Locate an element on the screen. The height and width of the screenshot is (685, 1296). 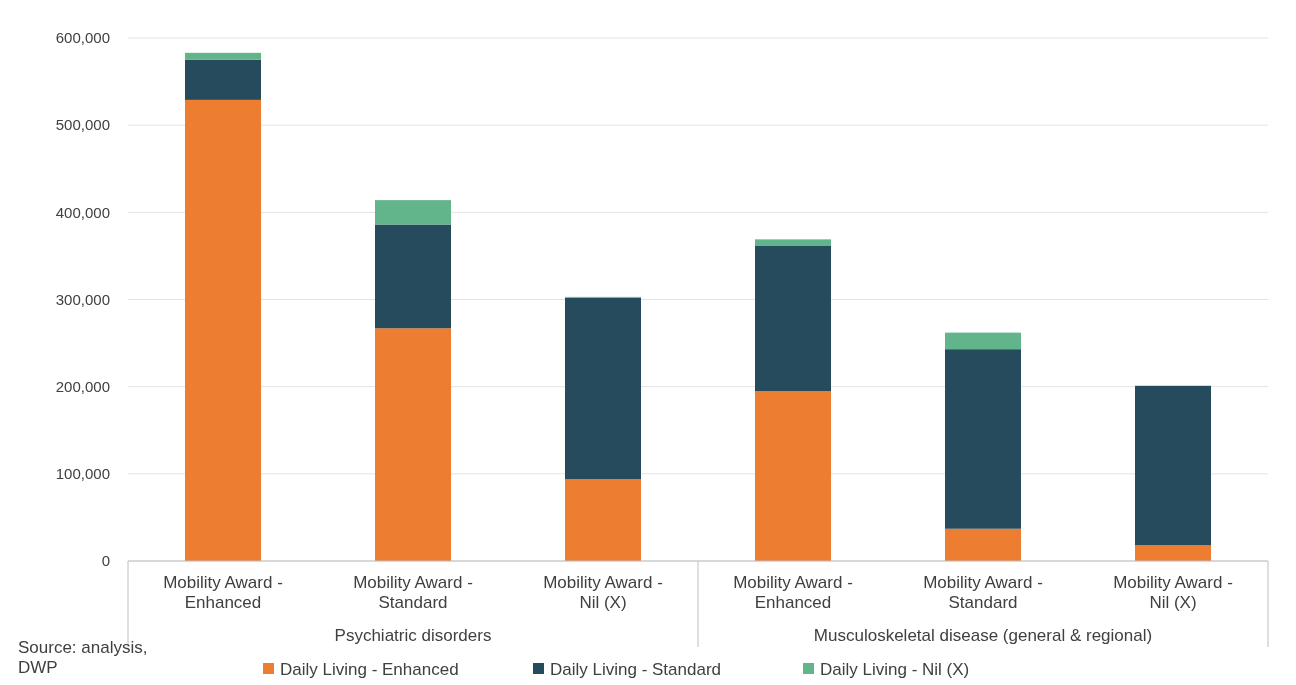
legend-label: Daily Living - Nil (X) is located at coordinates (895, 669).